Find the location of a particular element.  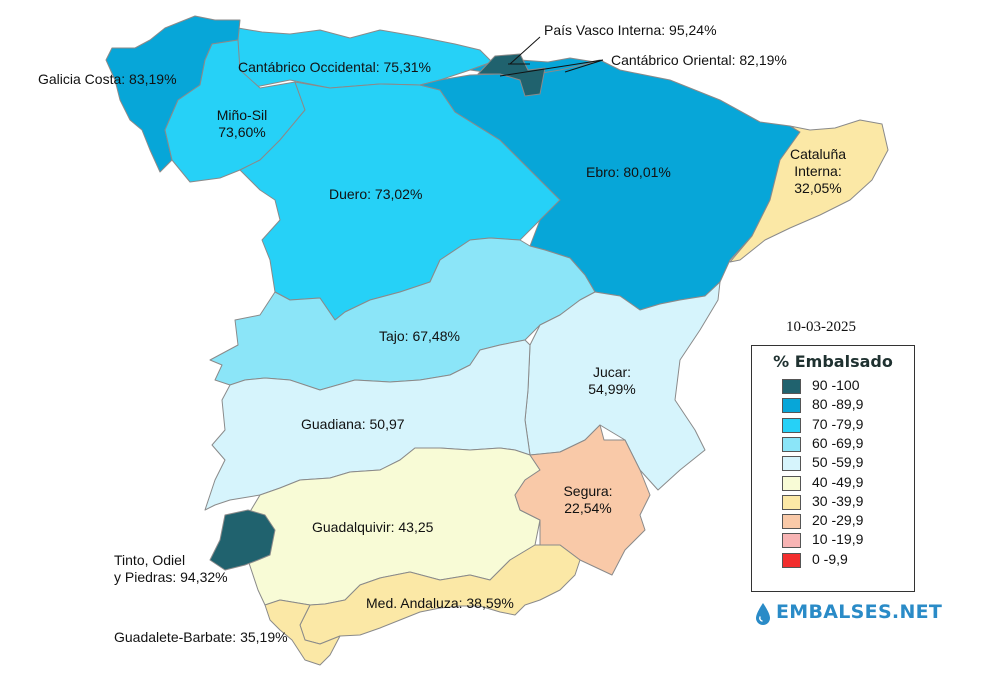

label-segura: Segura: 22,54% is located at coordinates (588, 500).